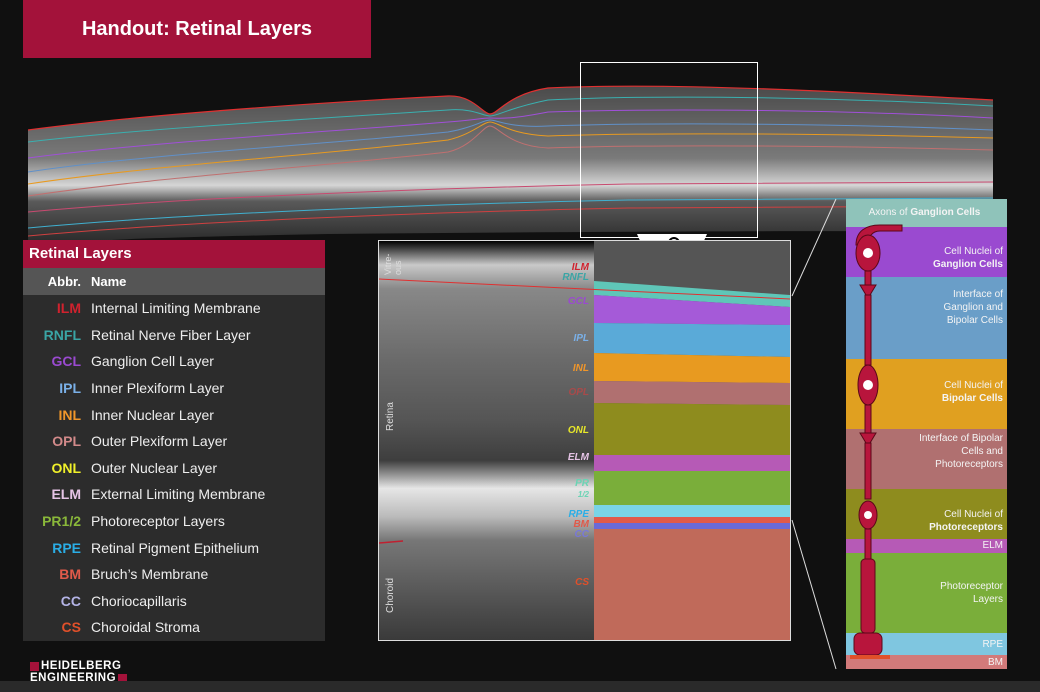  I want to click on footer-bar, so click(520, 686).